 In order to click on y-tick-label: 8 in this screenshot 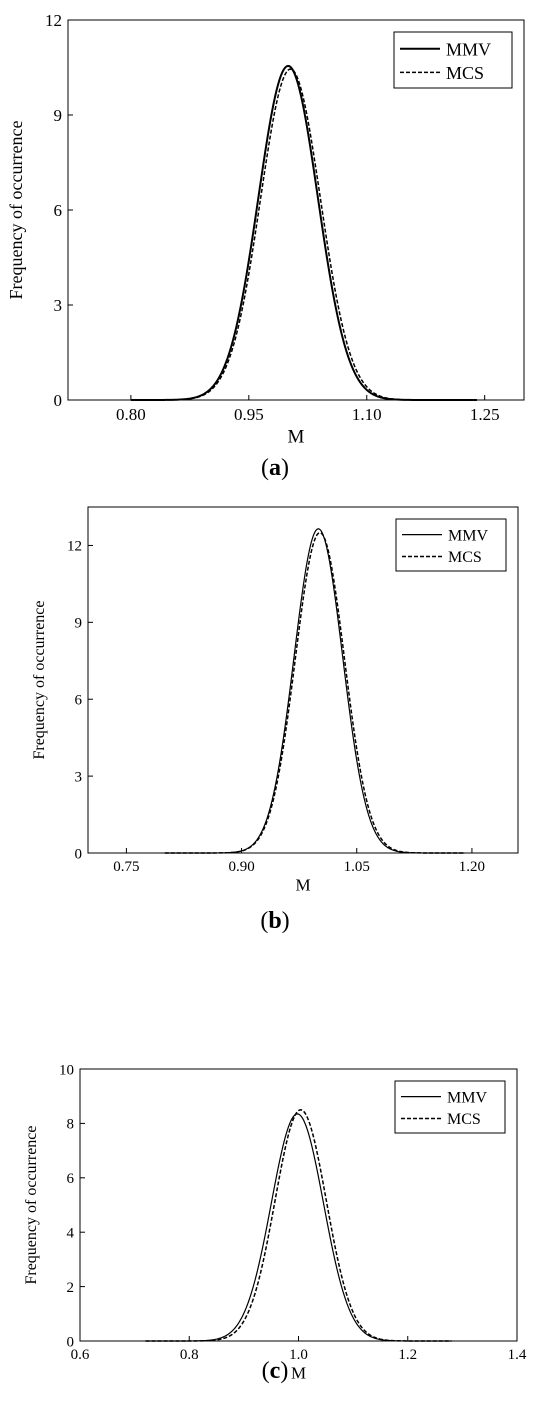, I will do `click(71, 1125)`.